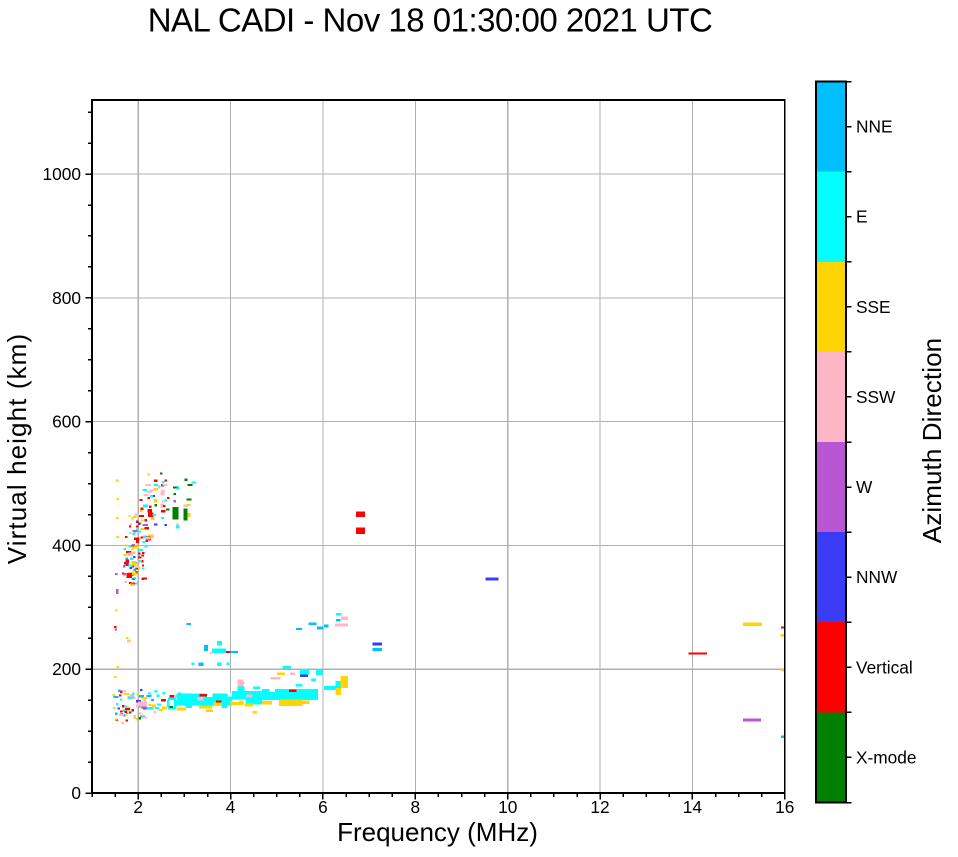  What do you see at coordinates (864, 487) in the screenshot?
I see `svg-text: W` at bounding box center [864, 487].